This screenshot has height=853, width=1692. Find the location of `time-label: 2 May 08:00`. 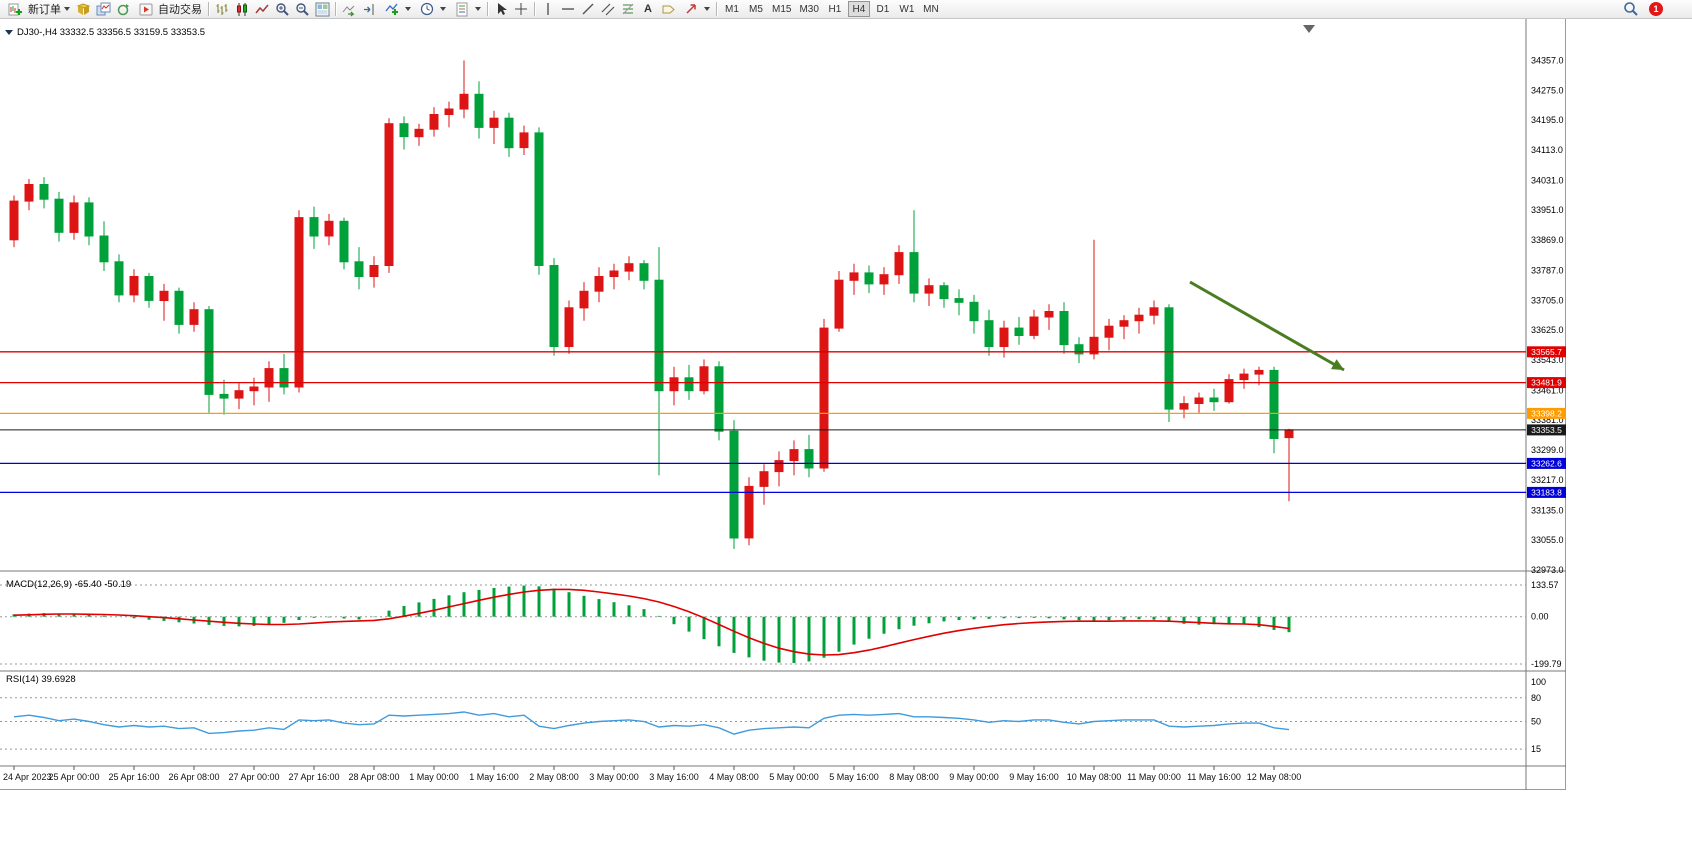

time-label: 2 May 08:00 is located at coordinates (554, 777).